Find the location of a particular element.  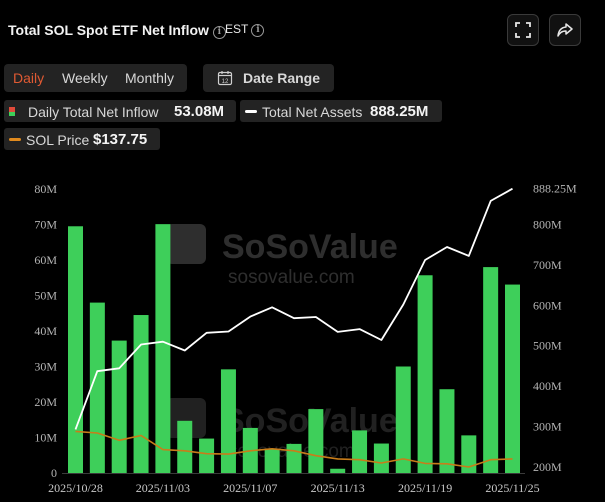

timezone-label: EST i is located at coordinates (245, 29).